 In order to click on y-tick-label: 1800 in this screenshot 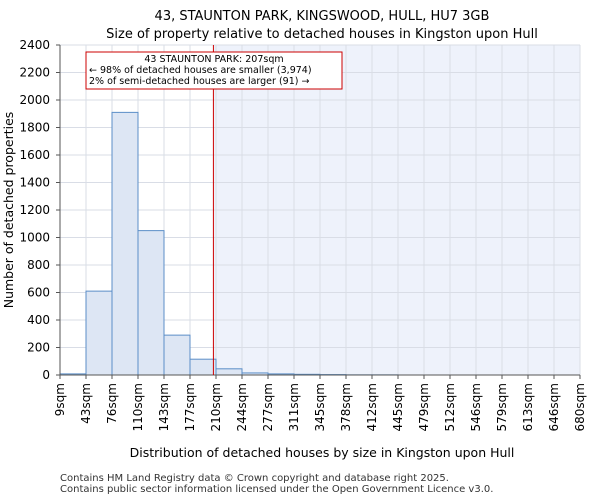, I will do `click(34, 128)`.